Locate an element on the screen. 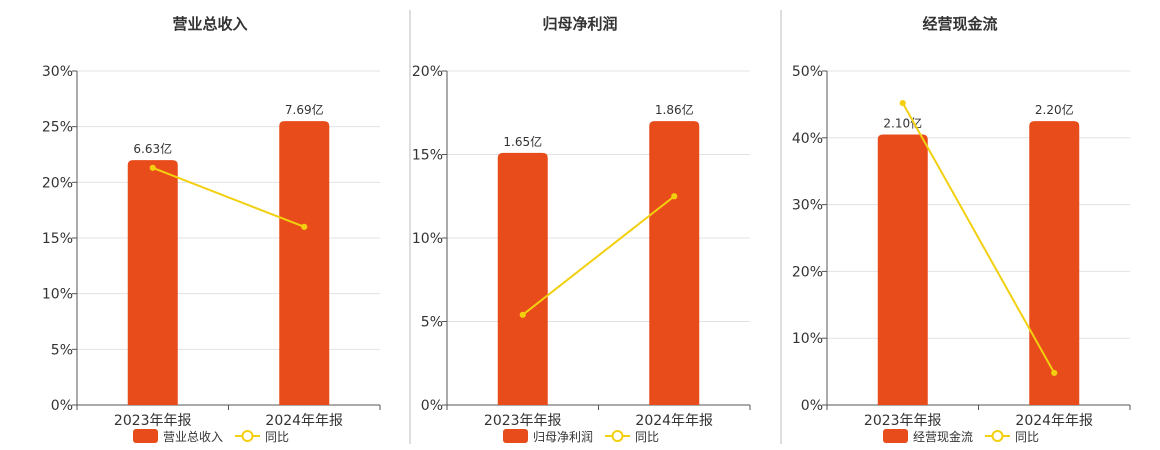 The height and width of the screenshot is (450, 1160). legend-bar-label: 经营现金流 is located at coordinates (943, 436).